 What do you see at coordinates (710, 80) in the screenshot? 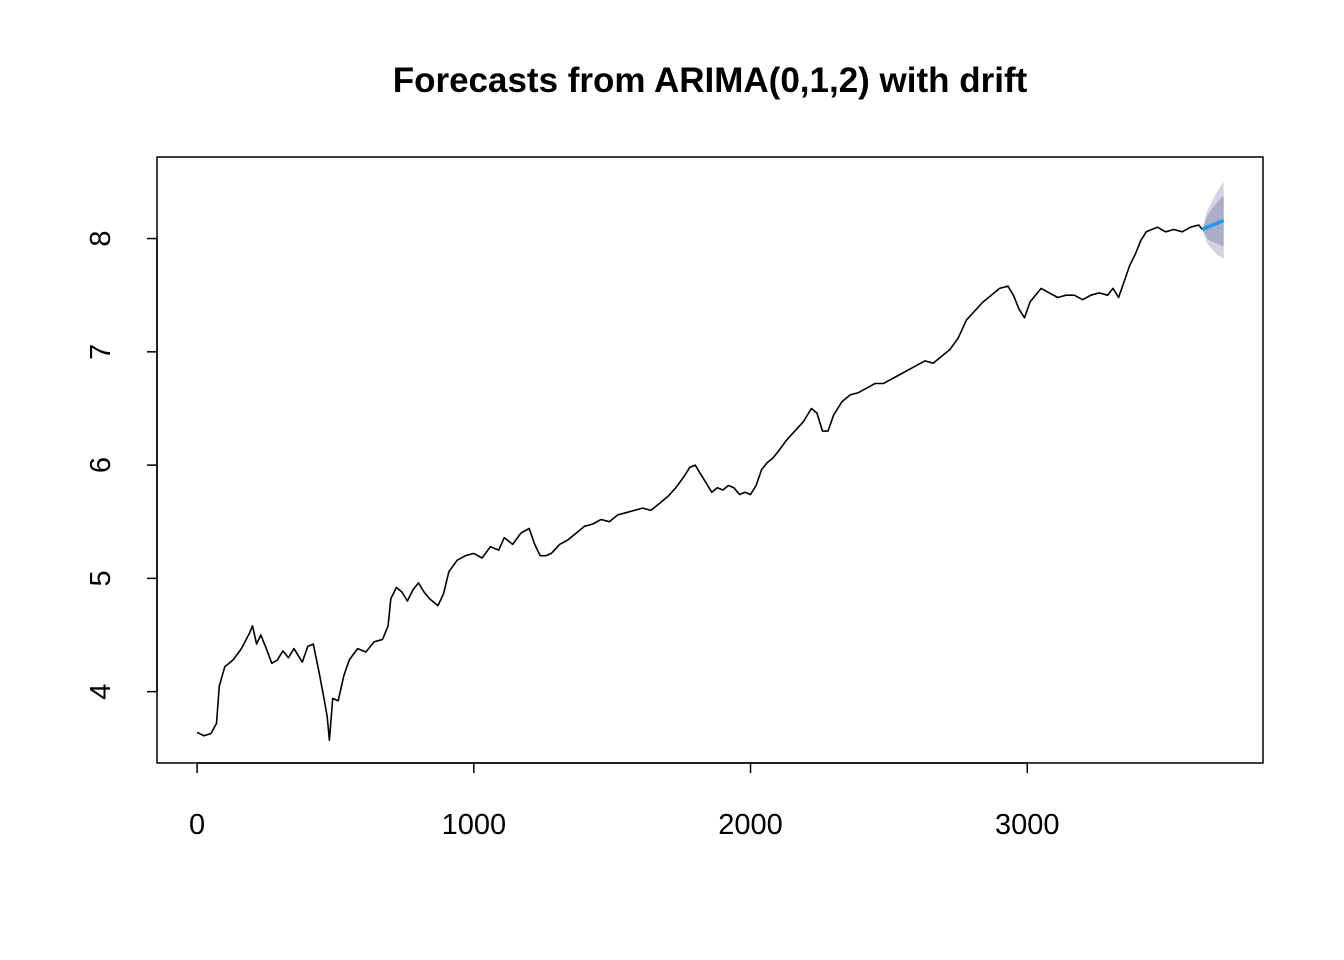
I see `chart-title: Forecasts from ARIMA(0,1,2) with drift` at bounding box center [710, 80].